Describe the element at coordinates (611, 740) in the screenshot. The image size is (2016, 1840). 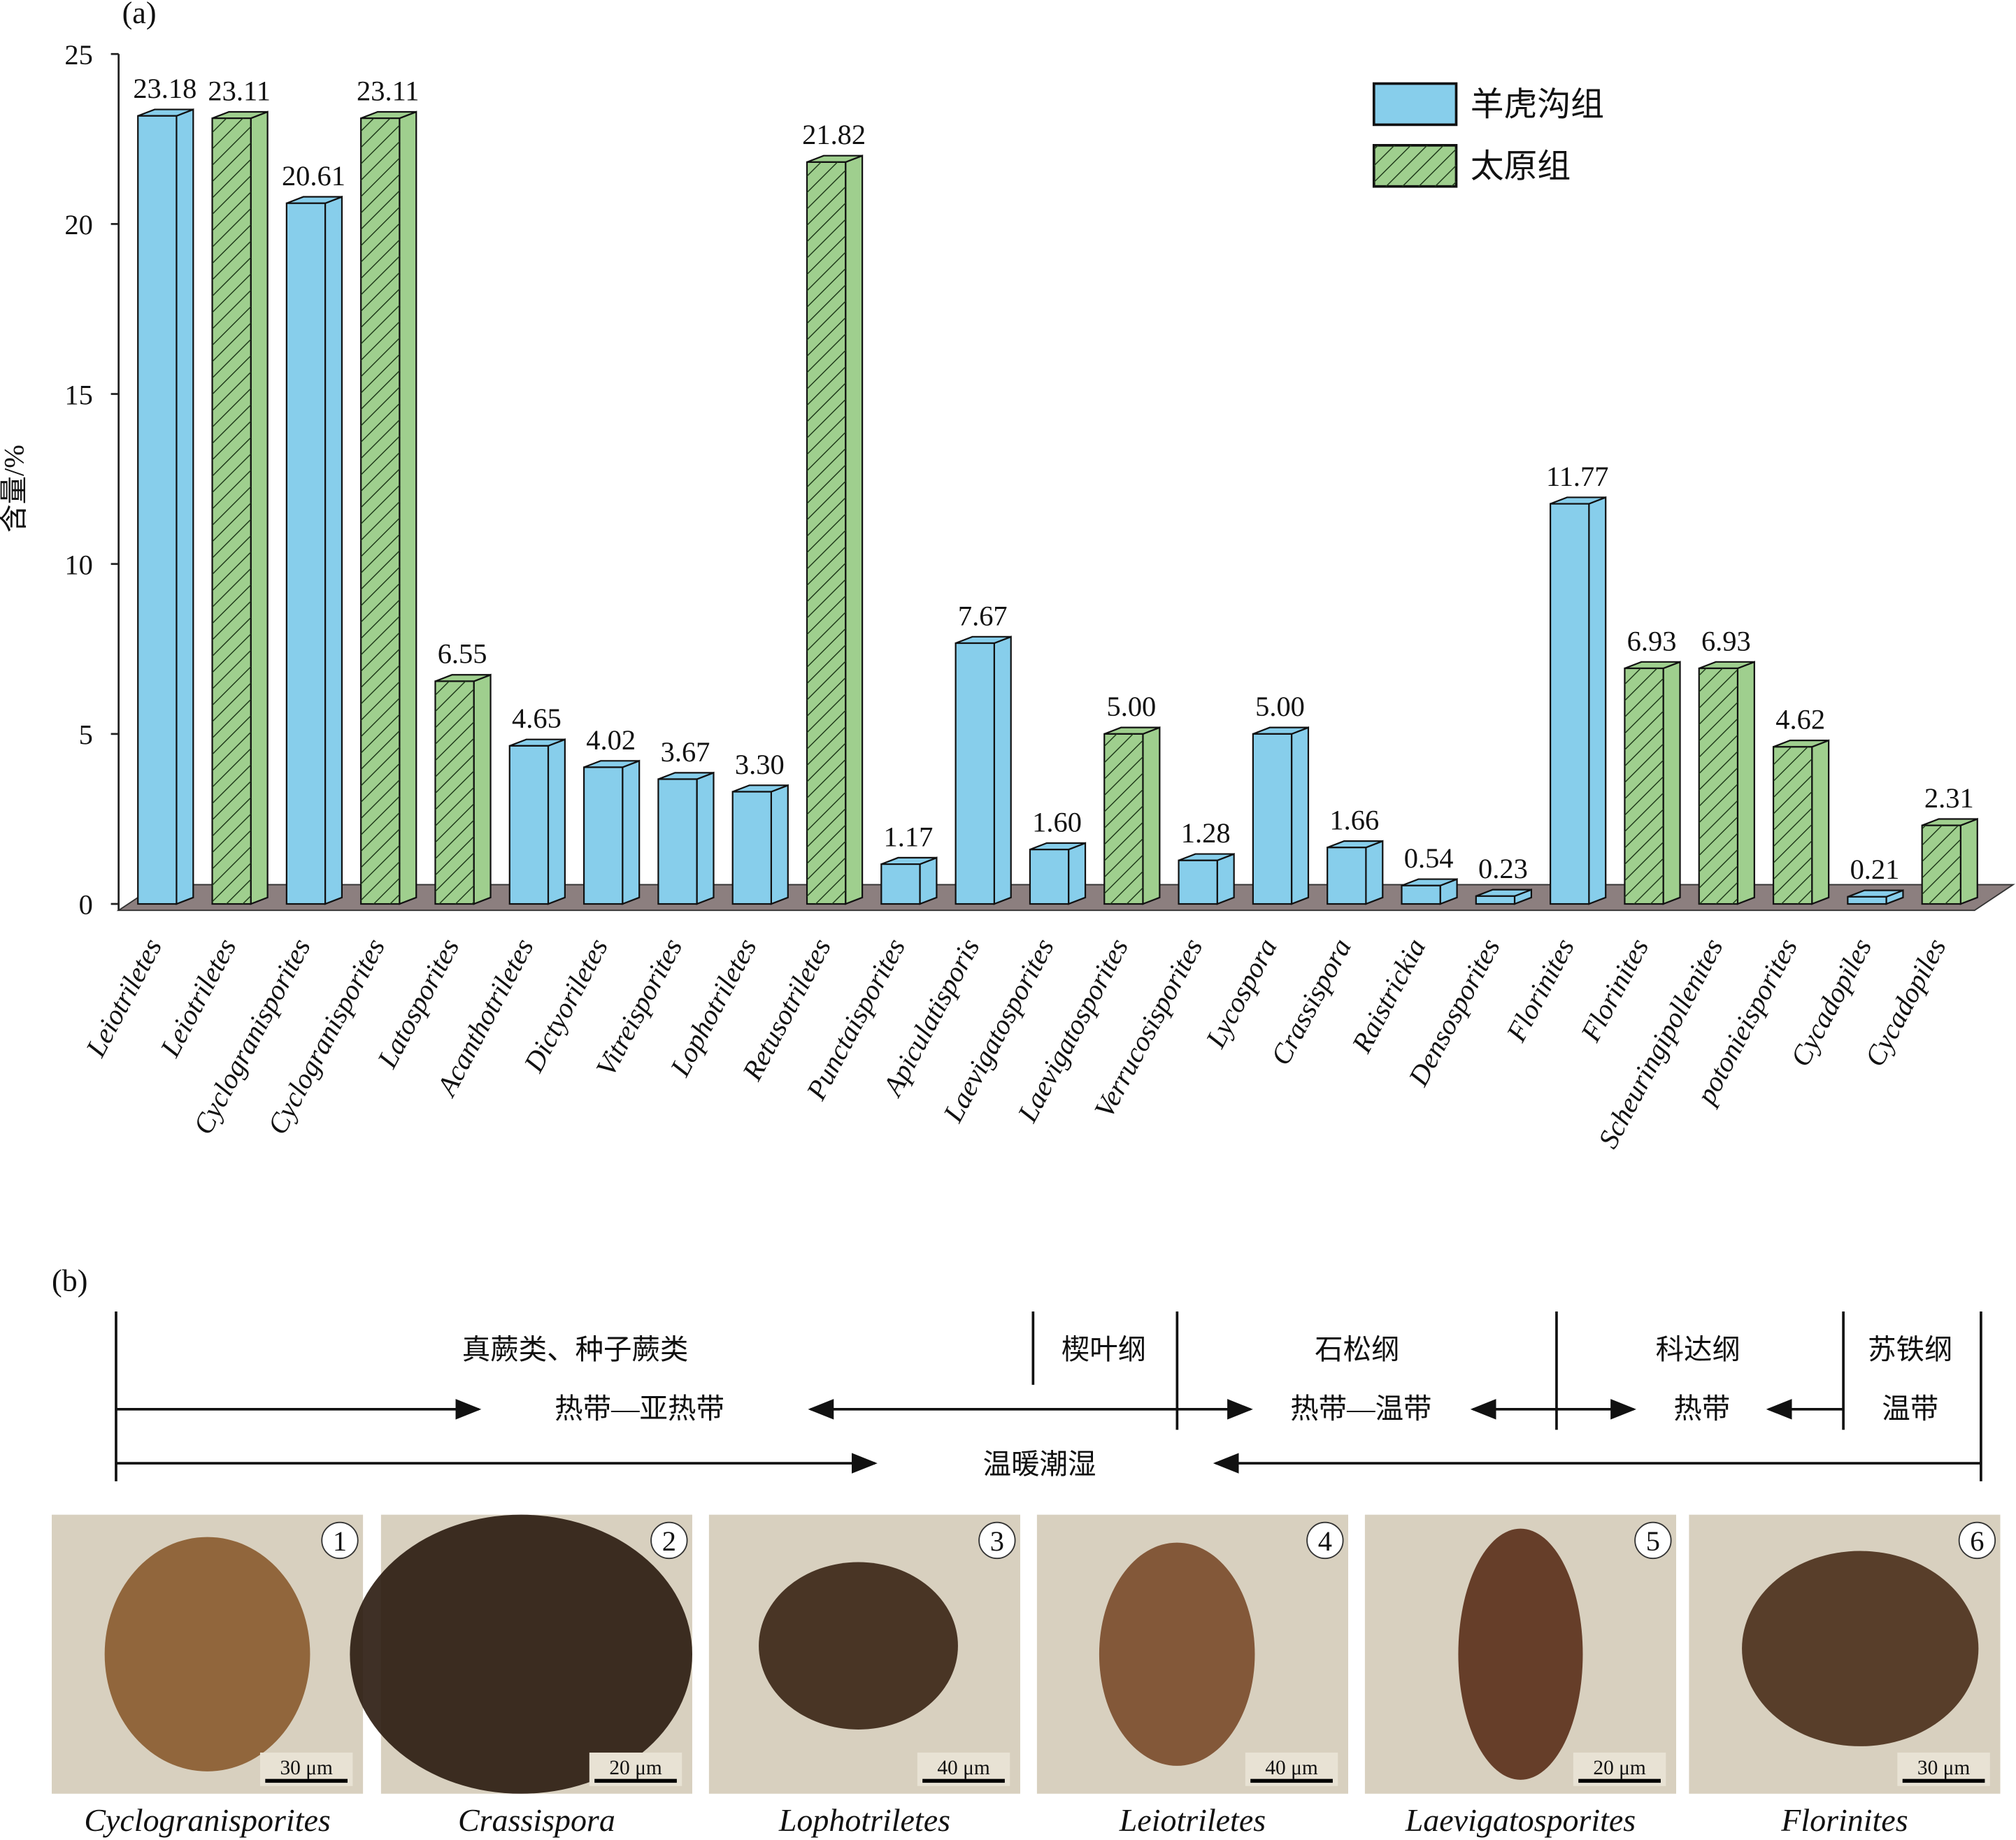
I see `value-label: 4.02` at that location.